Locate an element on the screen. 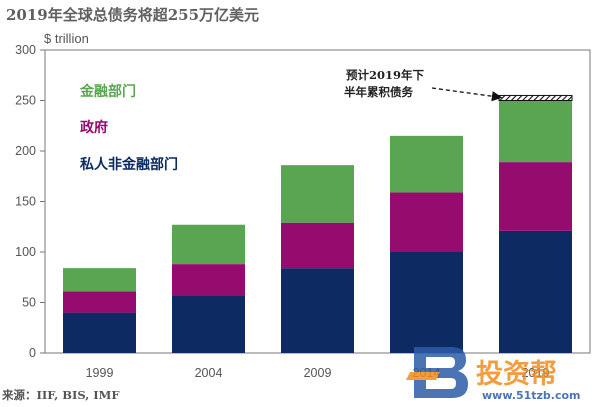  annotation-arrow is located at coordinates (467, 94).